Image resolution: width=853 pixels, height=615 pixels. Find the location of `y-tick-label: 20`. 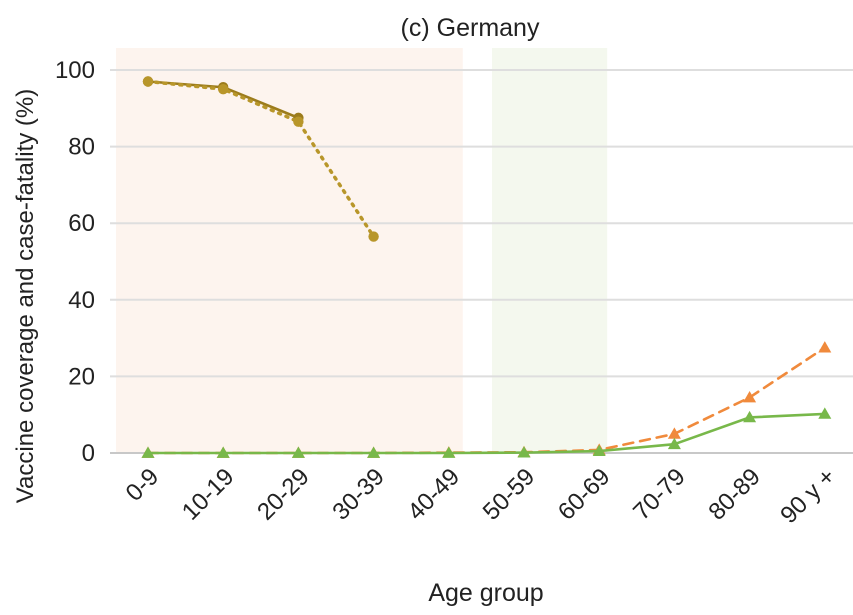

y-tick-label: 20 is located at coordinates (81, 376).